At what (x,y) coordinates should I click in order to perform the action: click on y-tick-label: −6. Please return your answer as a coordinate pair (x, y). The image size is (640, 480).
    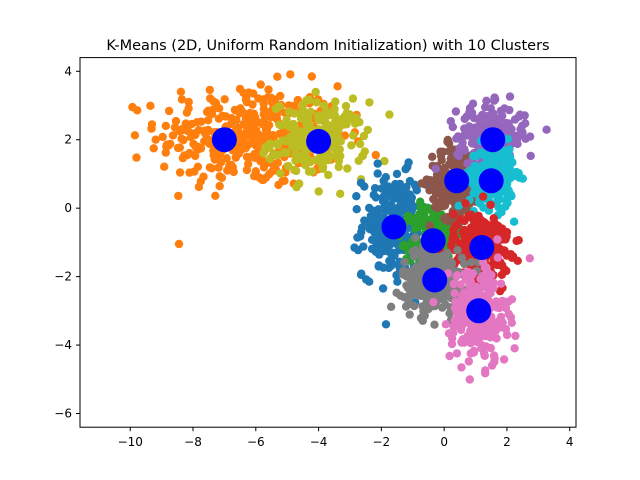
    Looking at the image, I should click on (63, 414).